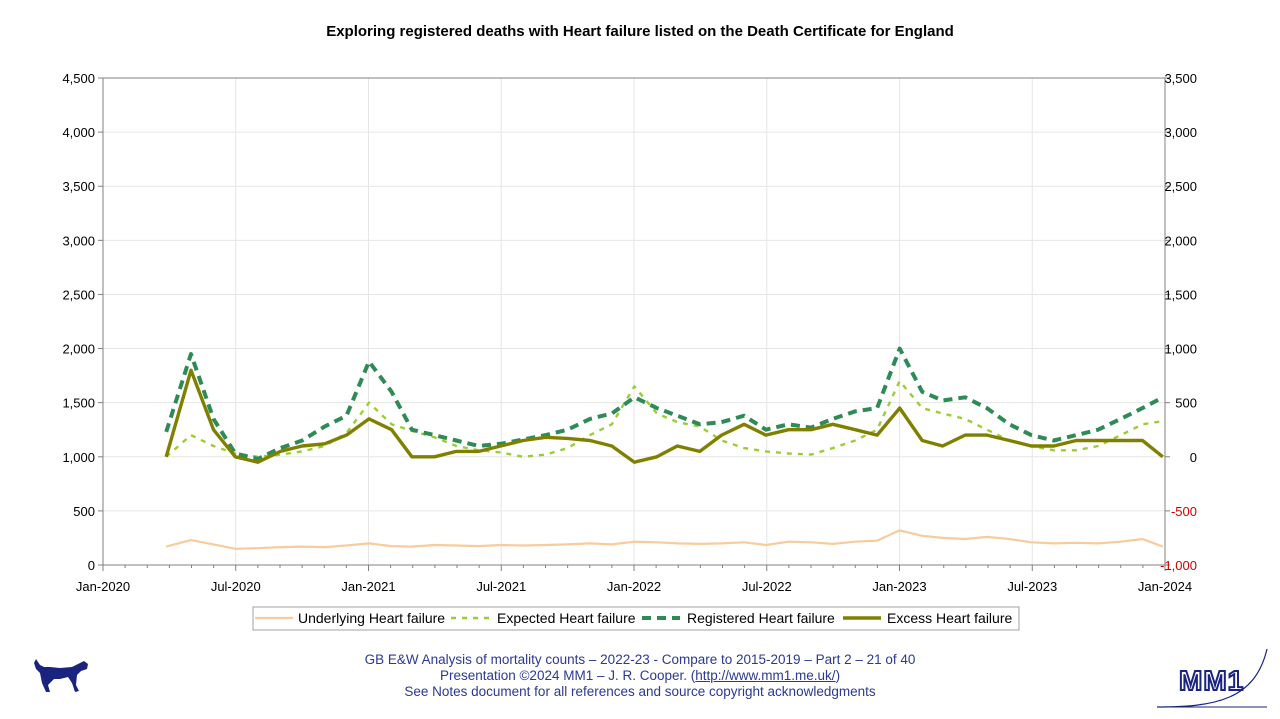  I want to click on x-tick-label: Jan-2023, so click(899, 586).